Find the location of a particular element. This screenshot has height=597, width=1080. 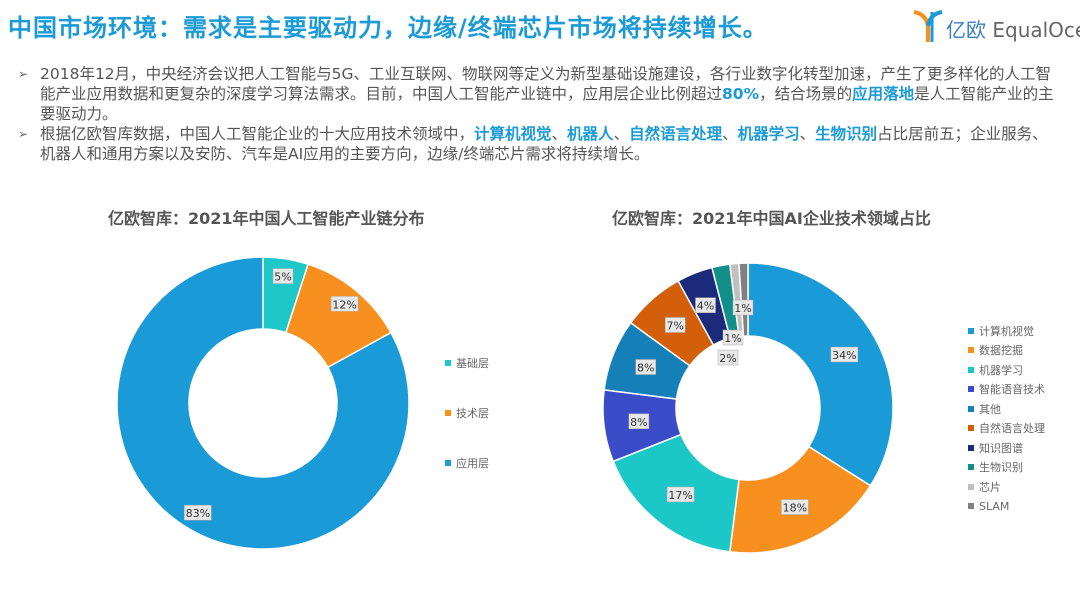

legend-label: 知识图谱 is located at coordinates (1001, 448).